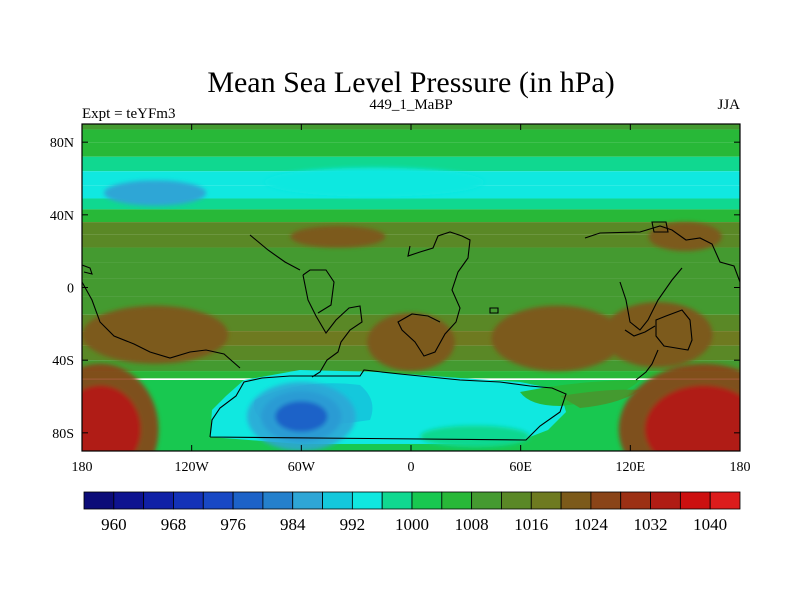 The image size is (800, 600). What do you see at coordinates (651, 524) in the screenshot?
I see `colorbar-label: 1032` at bounding box center [651, 524].